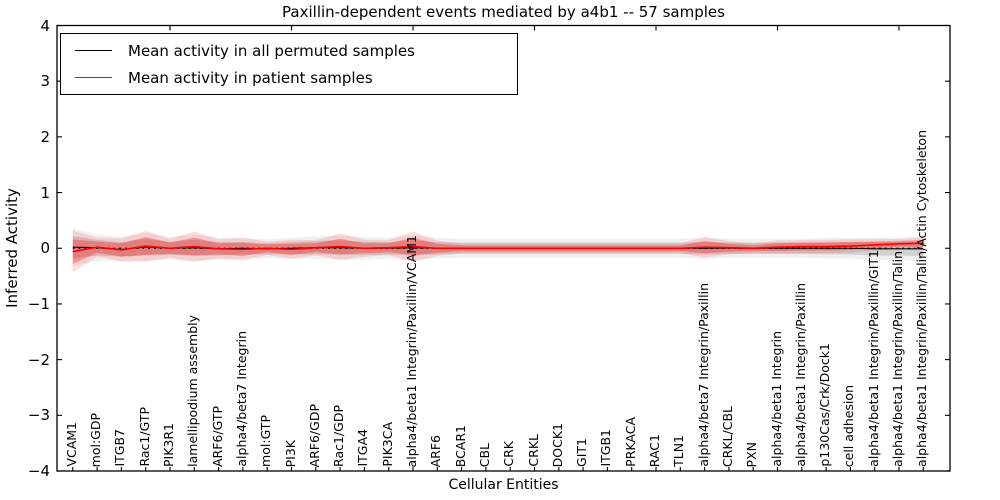  I want to click on x-tick-label: alpha4/beta1 Integrin/Paxillin/VCAM1, so click(411, 350).